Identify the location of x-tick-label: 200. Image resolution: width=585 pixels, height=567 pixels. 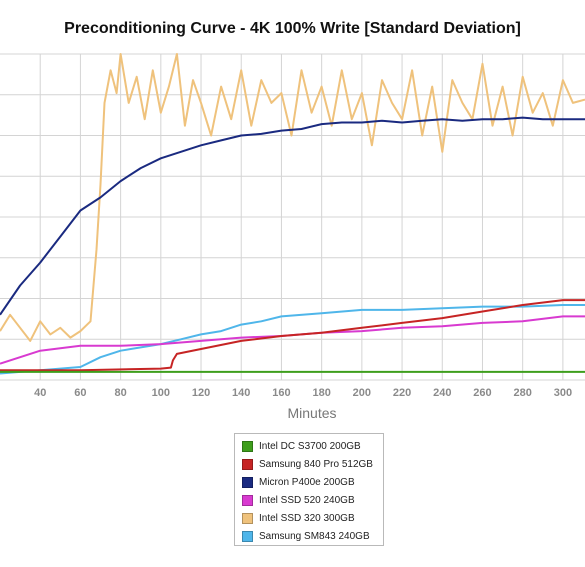
(362, 393).